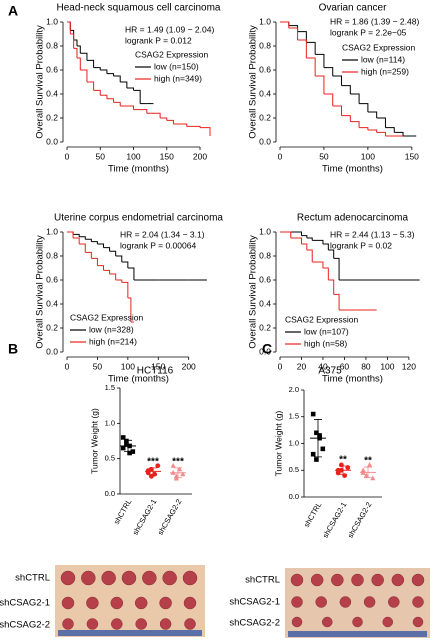 The height and width of the screenshot is (644, 433). What do you see at coordinates (330, 371) in the screenshot?
I see `chart-title: A375` at bounding box center [330, 371].